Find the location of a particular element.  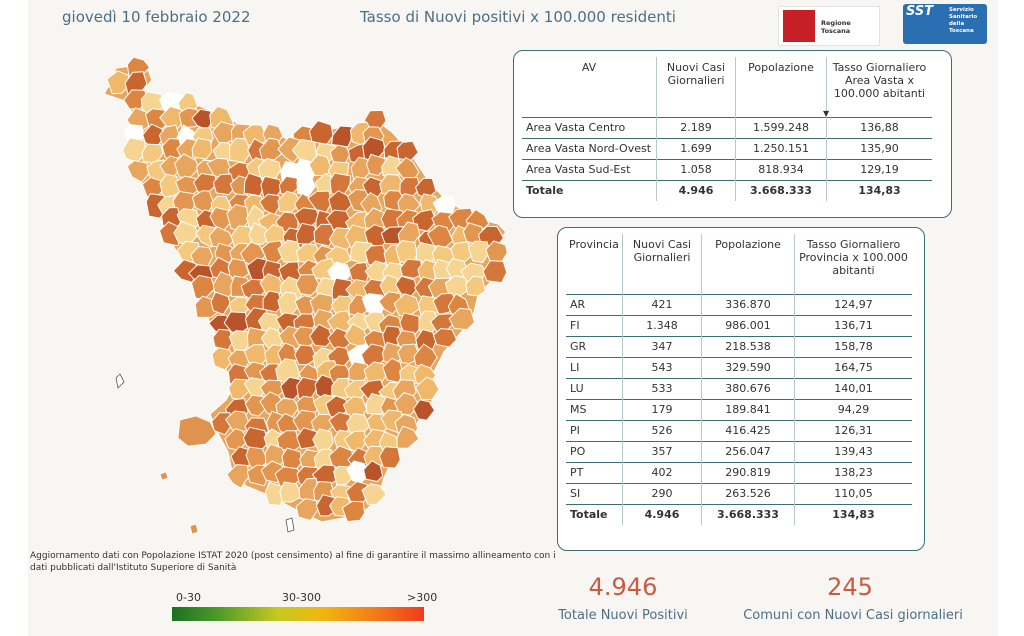

av-cell: Totale is located at coordinates (589, 190).